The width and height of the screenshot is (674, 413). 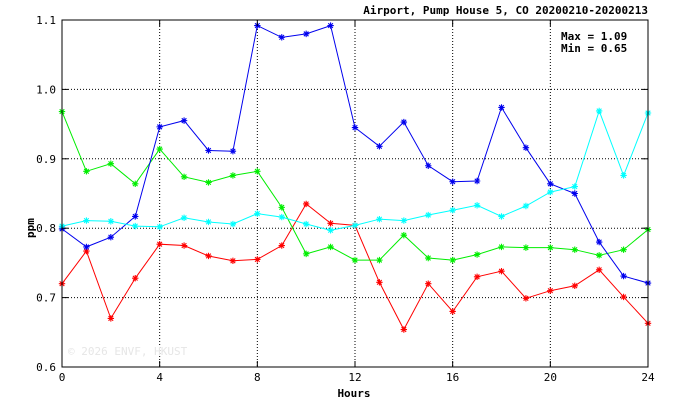 I want to click on x-tick-label: 20, so click(x=550, y=377).